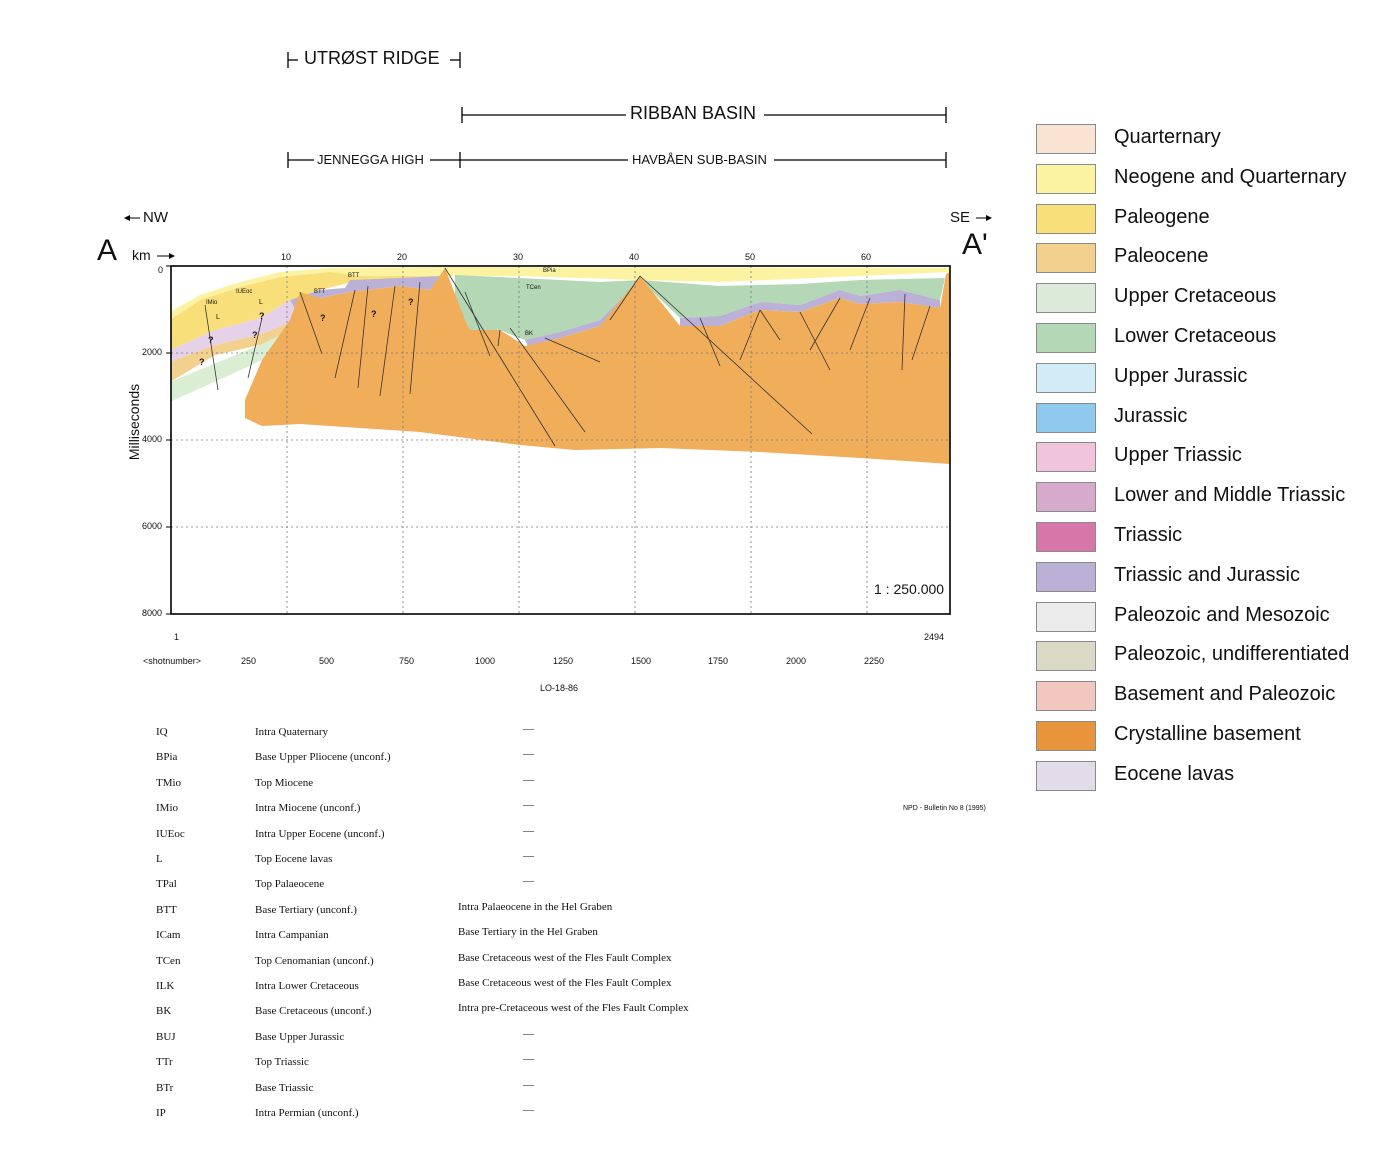 Image resolution: width=1398 pixels, height=1152 pixels. Describe the element at coordinates (320, 833) in the screenshot. I see `horizon-name: Intra Upper Eocene (unconf.)` at that location.